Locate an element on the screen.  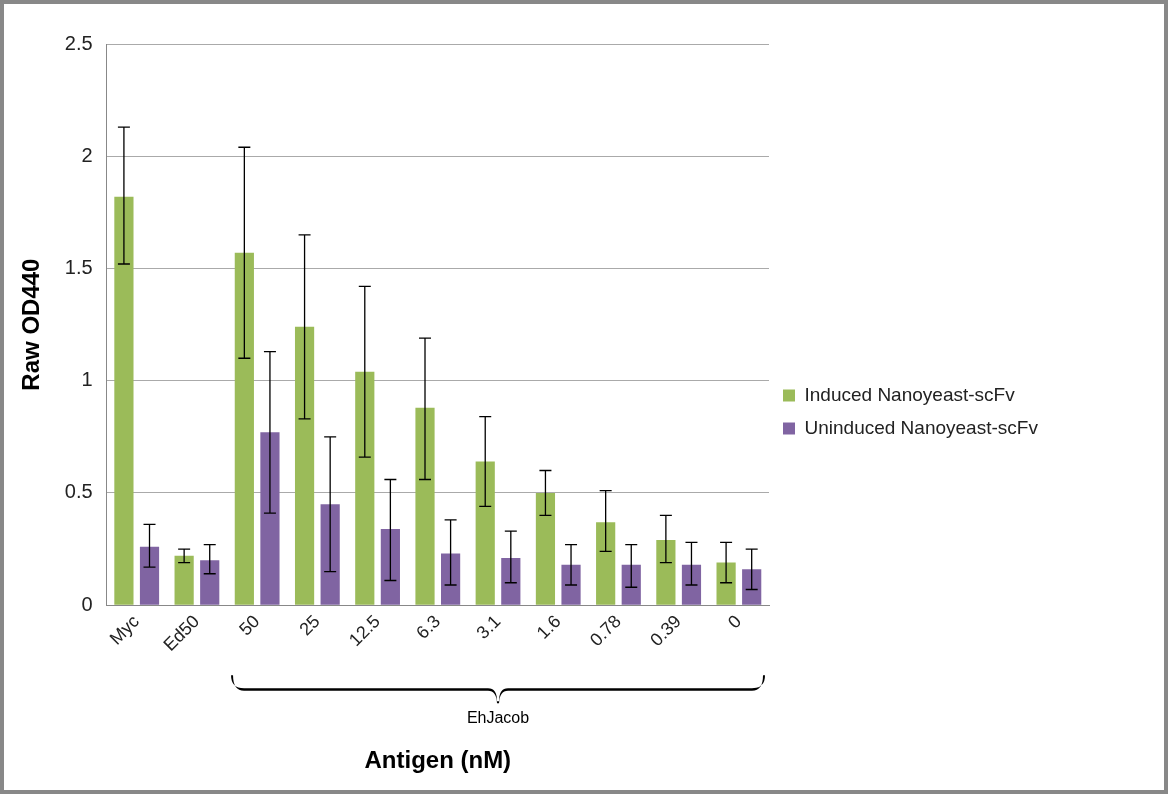
x-tick-label: 0.39 is located at coordinates (666, 630).